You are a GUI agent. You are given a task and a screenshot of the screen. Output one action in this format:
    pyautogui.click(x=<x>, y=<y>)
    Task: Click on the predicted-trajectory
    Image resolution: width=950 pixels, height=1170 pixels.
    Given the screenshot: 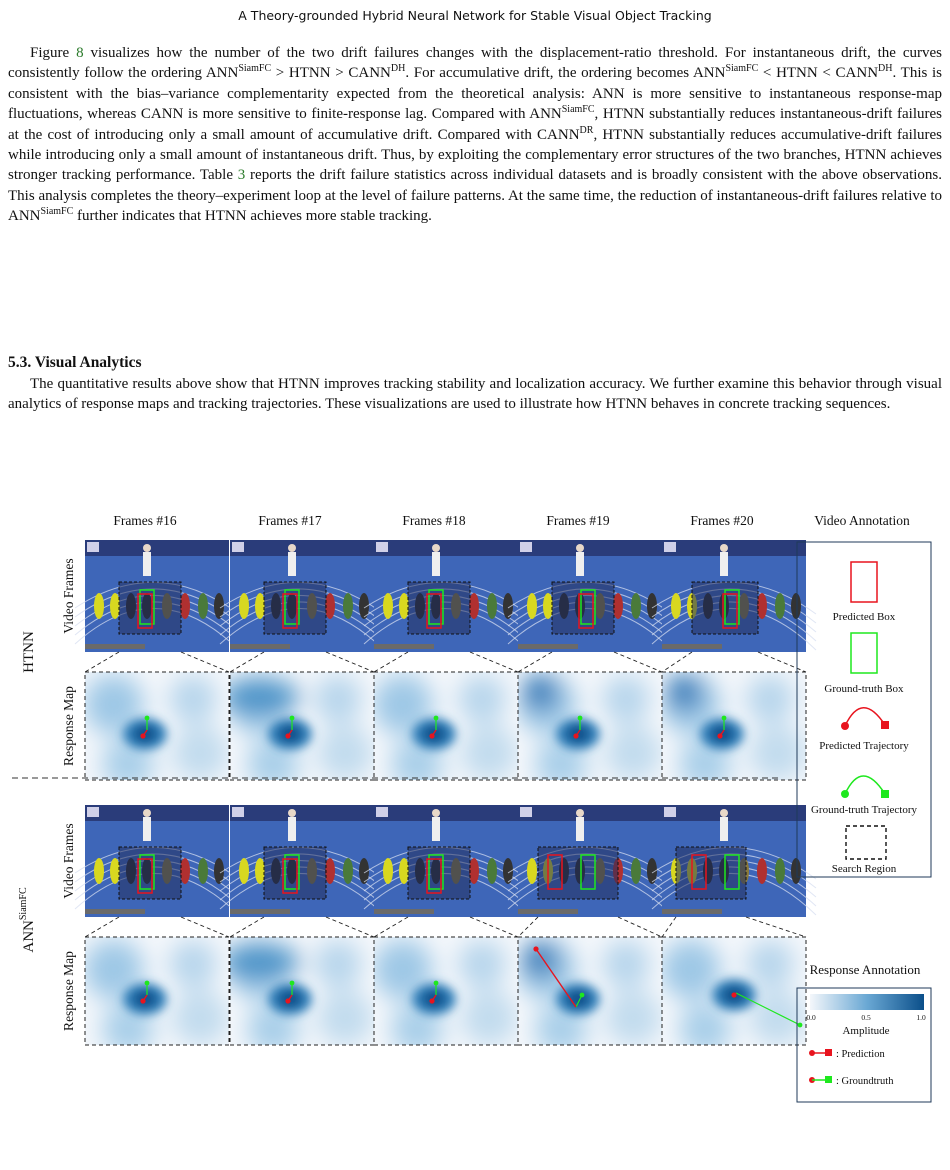 What is the action you would take?
    pyautogui.click(x=556, y=978)
    